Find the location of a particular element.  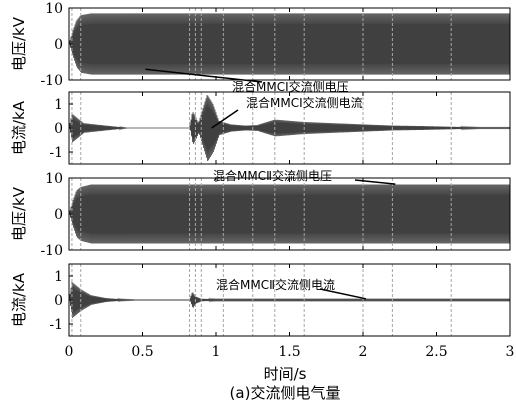

x-axis-label: 时间/s is located at coordinates (285, 374).